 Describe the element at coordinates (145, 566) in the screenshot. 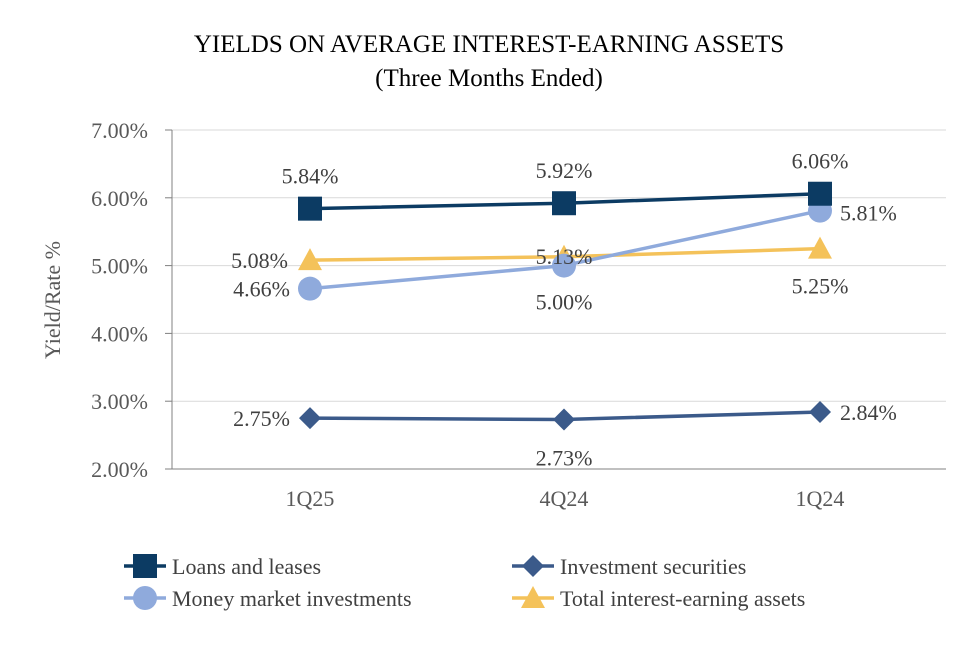

I see `legend-marker-loans` at that location.